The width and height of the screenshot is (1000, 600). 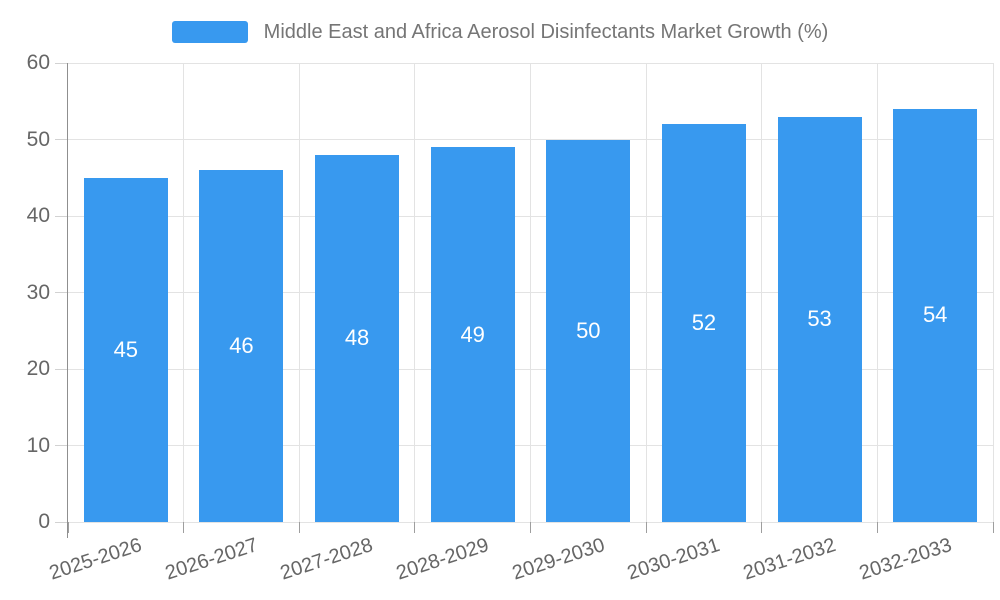 What do you see at coordinates (558, 559) in the screenshot?
I see `x-axis-label: 2029-2030` at bounding box center [558, 559].